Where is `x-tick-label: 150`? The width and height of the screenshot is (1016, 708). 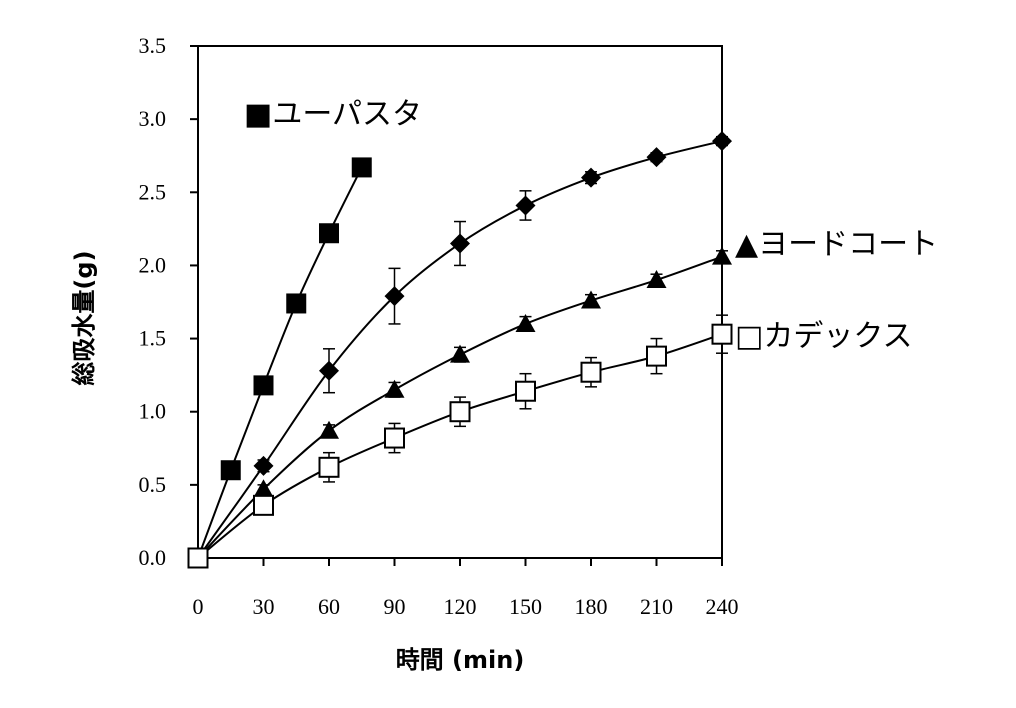
x-tick-label: 150 is located at coordinates (525, 606).